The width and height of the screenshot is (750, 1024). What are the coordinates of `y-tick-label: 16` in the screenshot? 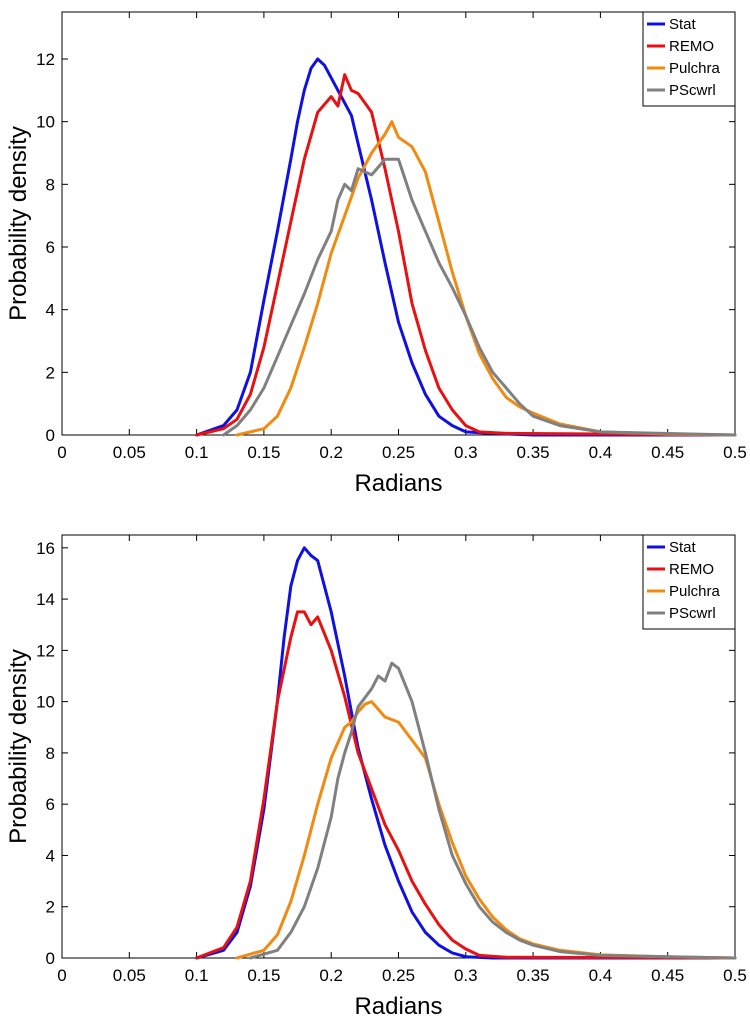 It's located at (45, 548).